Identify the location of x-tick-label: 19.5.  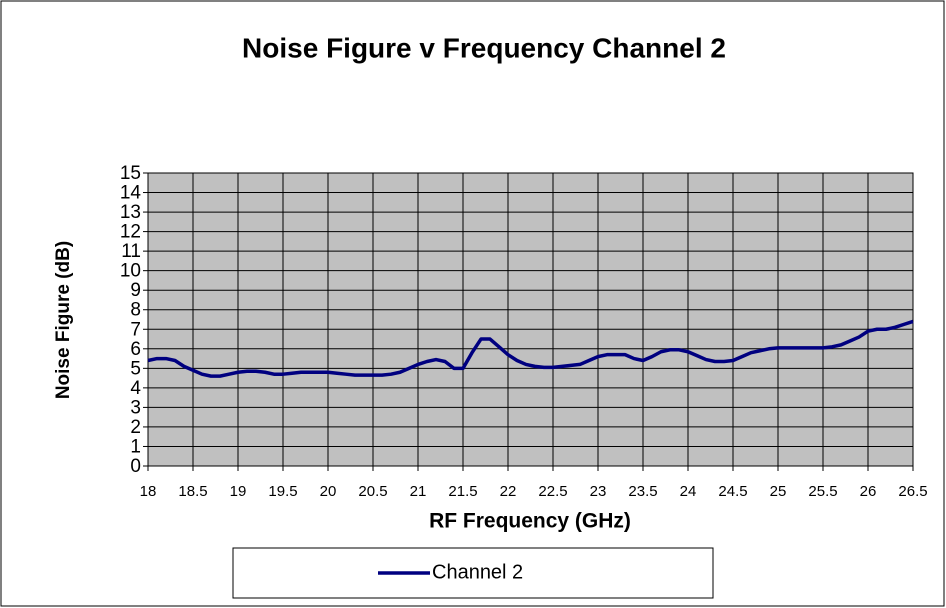
(282, 491).